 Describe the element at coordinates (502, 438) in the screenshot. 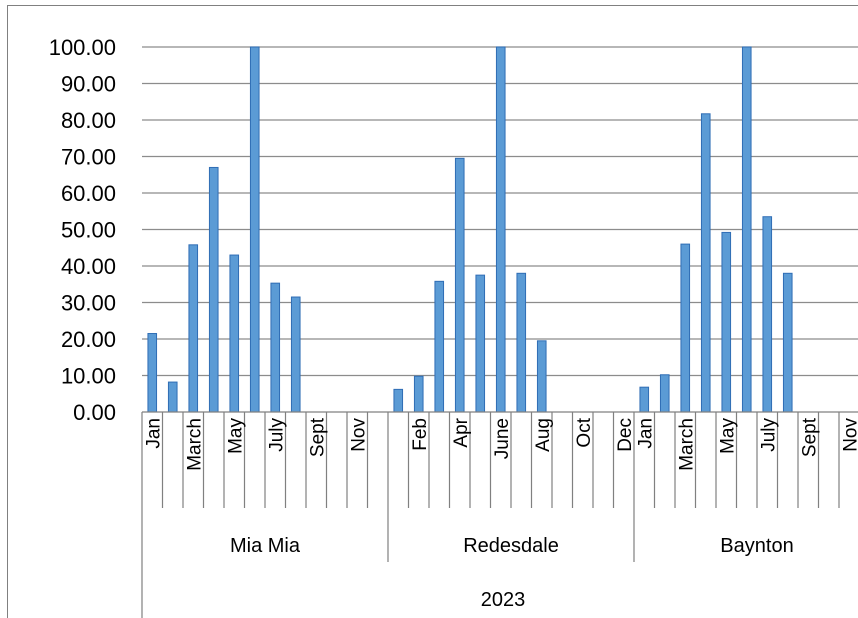

I see `x-tick-label: June` at that location.